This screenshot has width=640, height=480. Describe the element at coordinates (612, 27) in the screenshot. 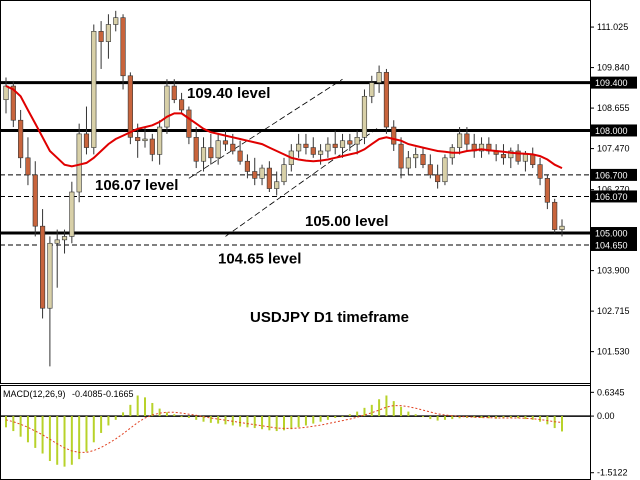

I see `tick-label-0: 111.025` at that location.